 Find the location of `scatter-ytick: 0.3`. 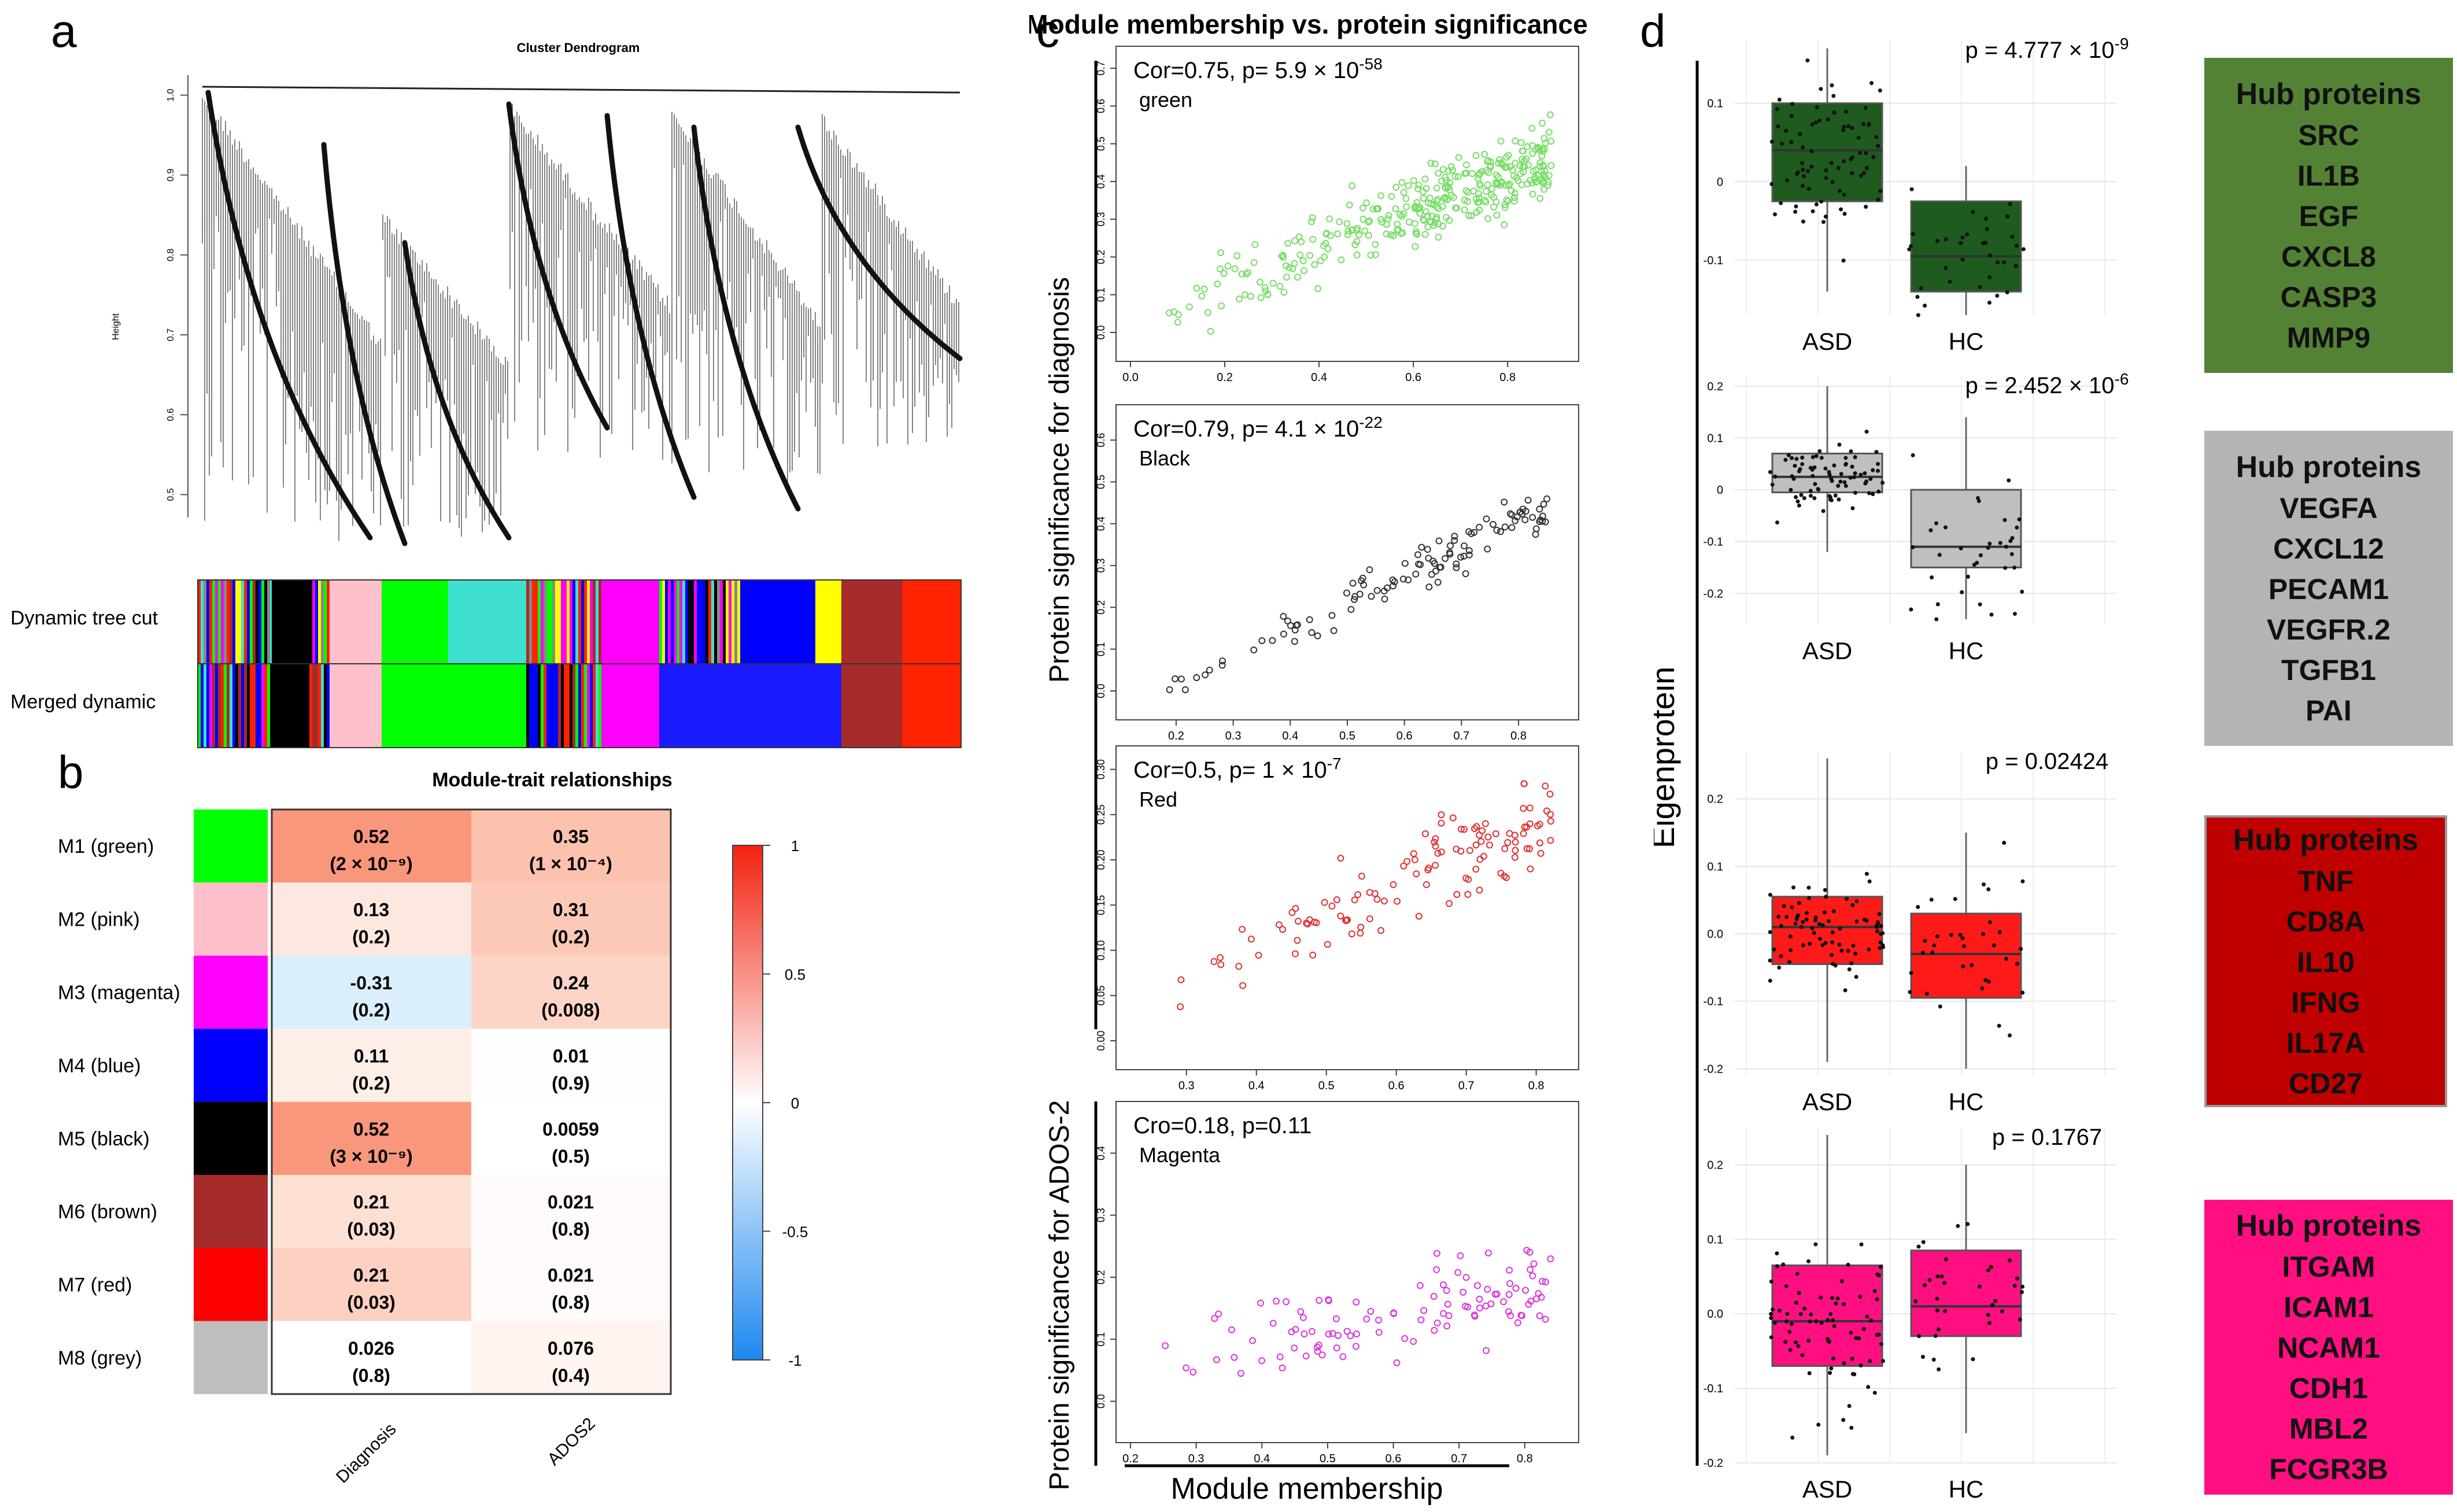

scatter-ytick: 0.3 is located at coordinates (1101, 566).